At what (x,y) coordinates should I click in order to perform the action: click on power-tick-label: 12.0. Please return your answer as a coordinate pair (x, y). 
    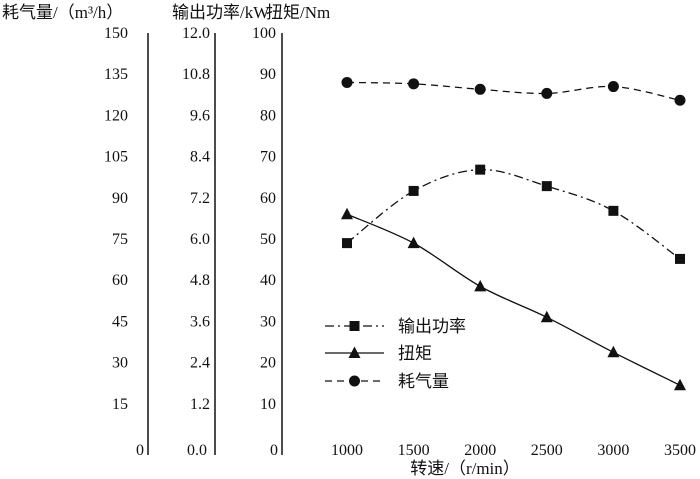
    Looking at the image, I should click on (196, 33).